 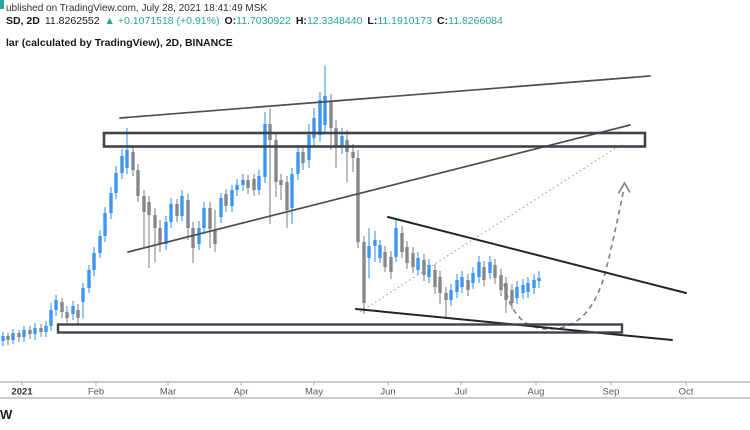 I want to click on high-value: 12.3348440, so click(x=334, y=21).